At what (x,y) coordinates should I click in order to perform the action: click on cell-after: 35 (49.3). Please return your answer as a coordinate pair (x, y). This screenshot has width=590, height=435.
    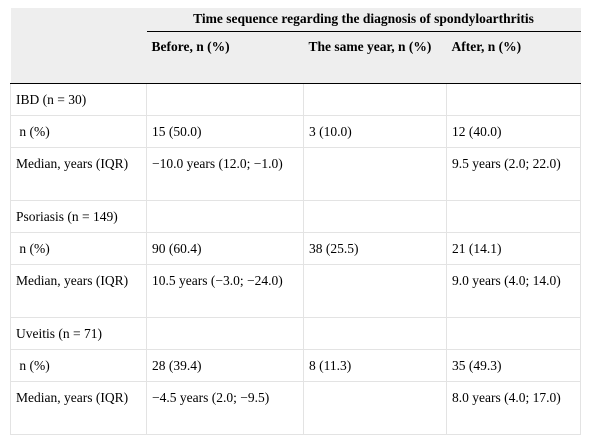
    Looking at the image, I should click on (513, 365).